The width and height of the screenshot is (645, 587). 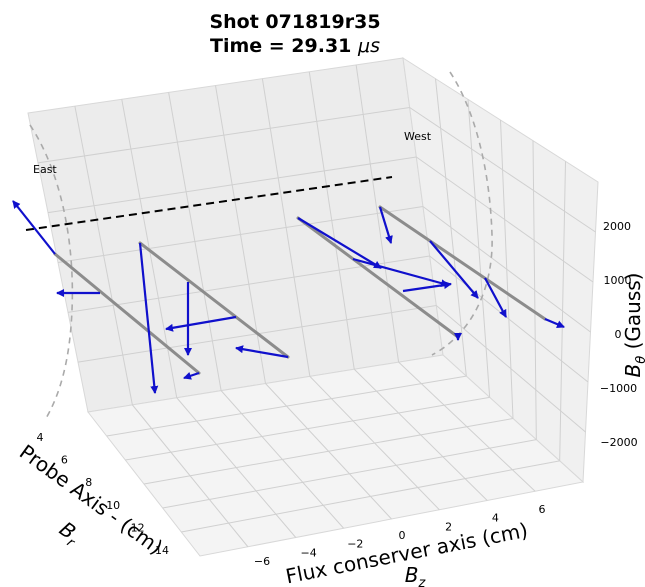 What do you see at coordinates (103, 494) in the screenshot?
I see `y-tick-labels: 4 6 8 10 12 14` at bounding box center [103, 494].